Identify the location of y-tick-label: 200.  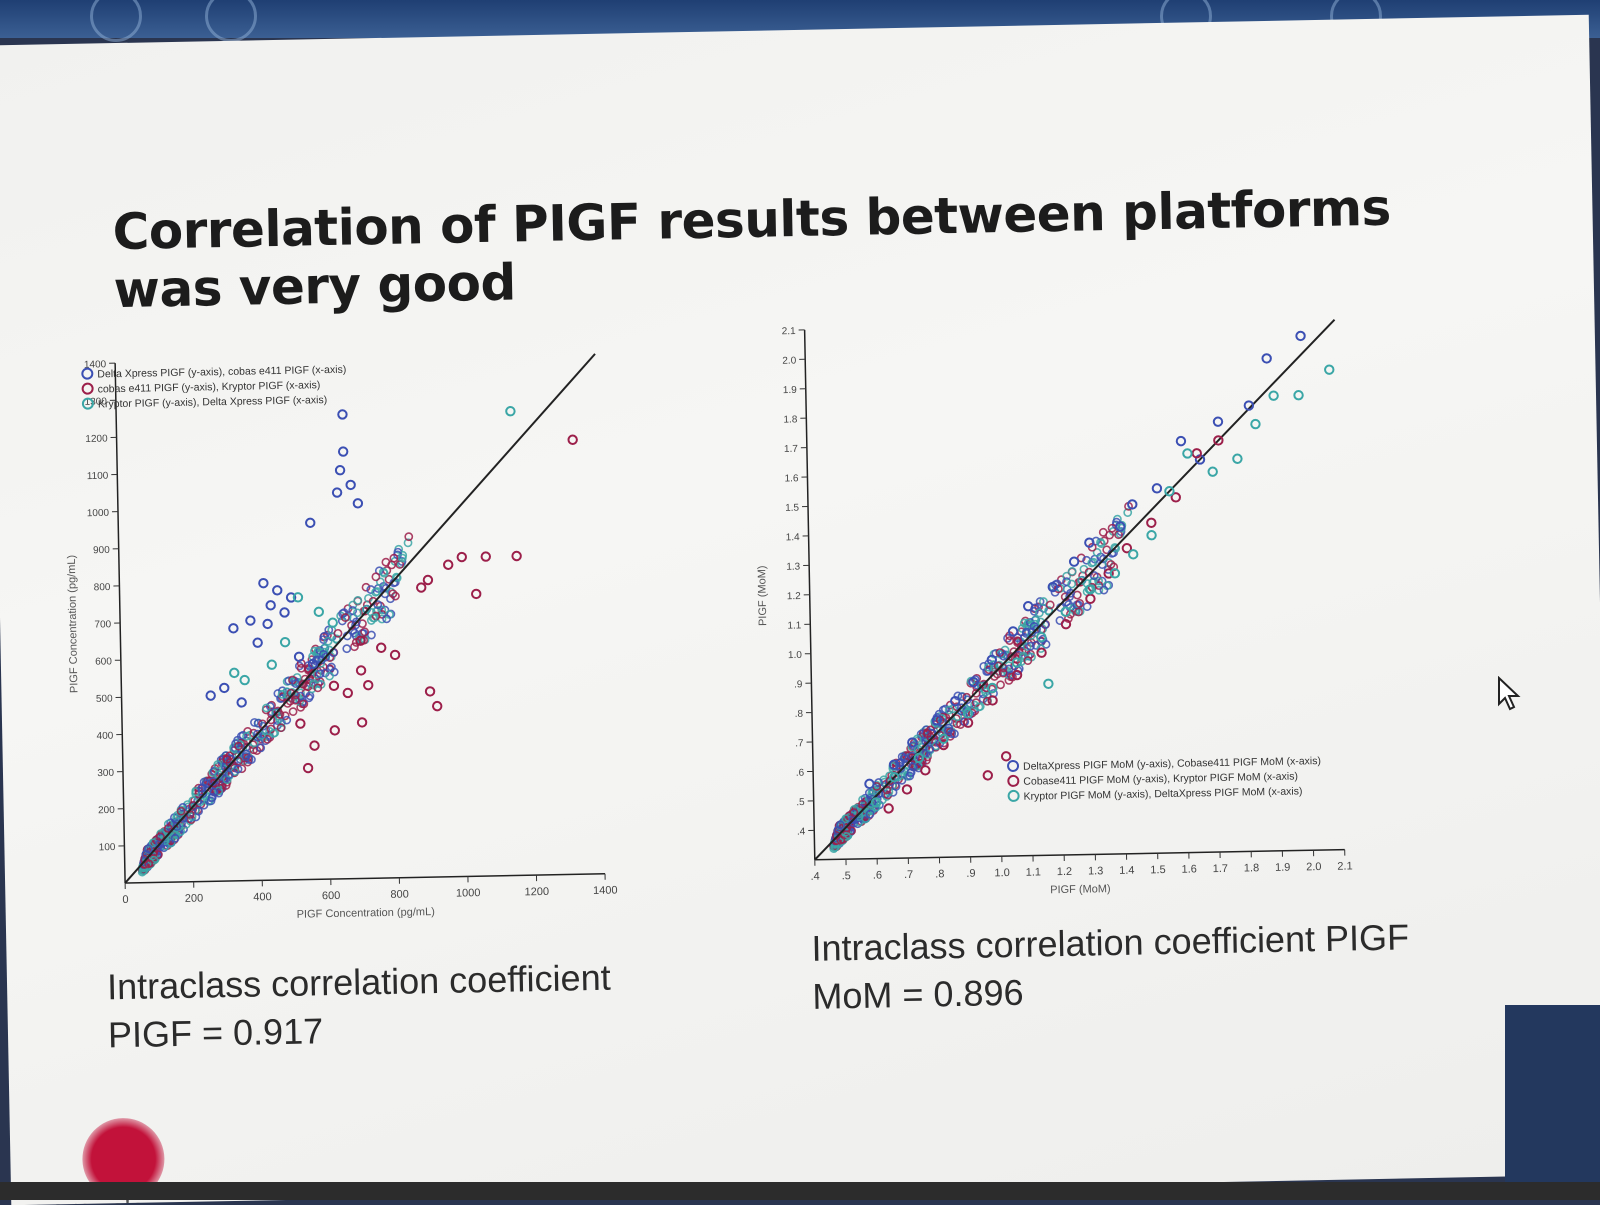
(106, 810).